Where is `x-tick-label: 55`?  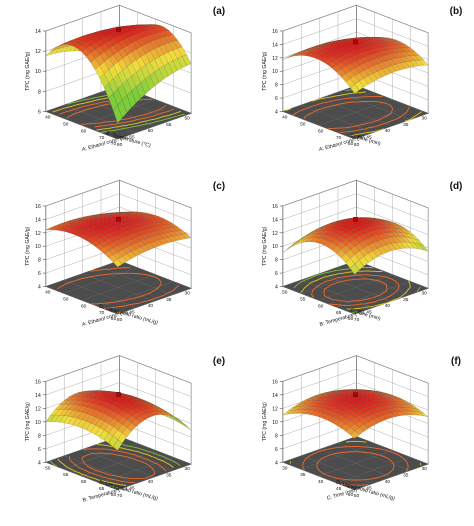
x-tick-label: 55 is located at coordinates (66, 475).